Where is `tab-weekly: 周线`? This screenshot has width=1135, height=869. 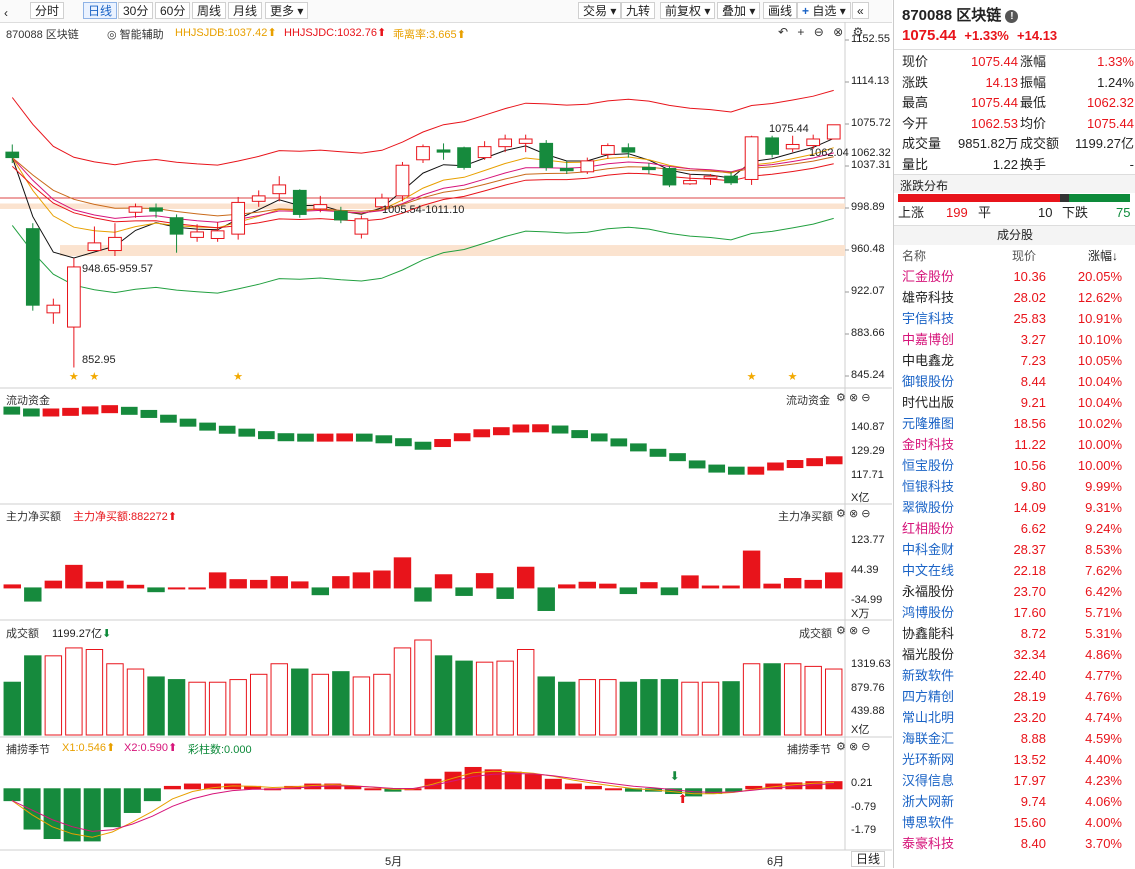 tab-weekly: 周线 is located at coordinates (209, 10).